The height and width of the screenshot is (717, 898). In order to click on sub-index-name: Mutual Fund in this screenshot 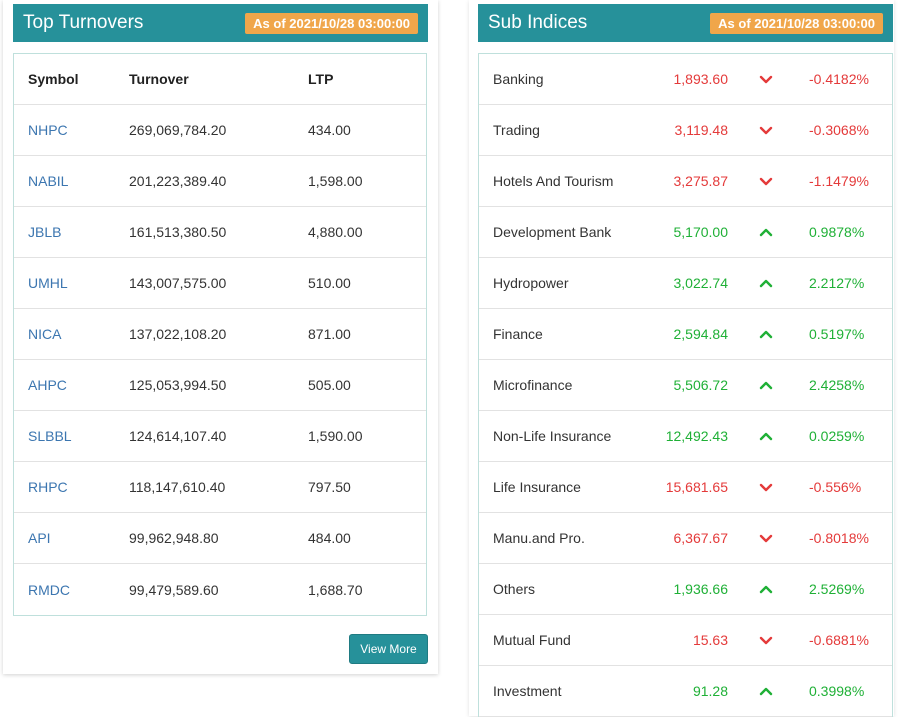, I will do `click(532, 640)`.